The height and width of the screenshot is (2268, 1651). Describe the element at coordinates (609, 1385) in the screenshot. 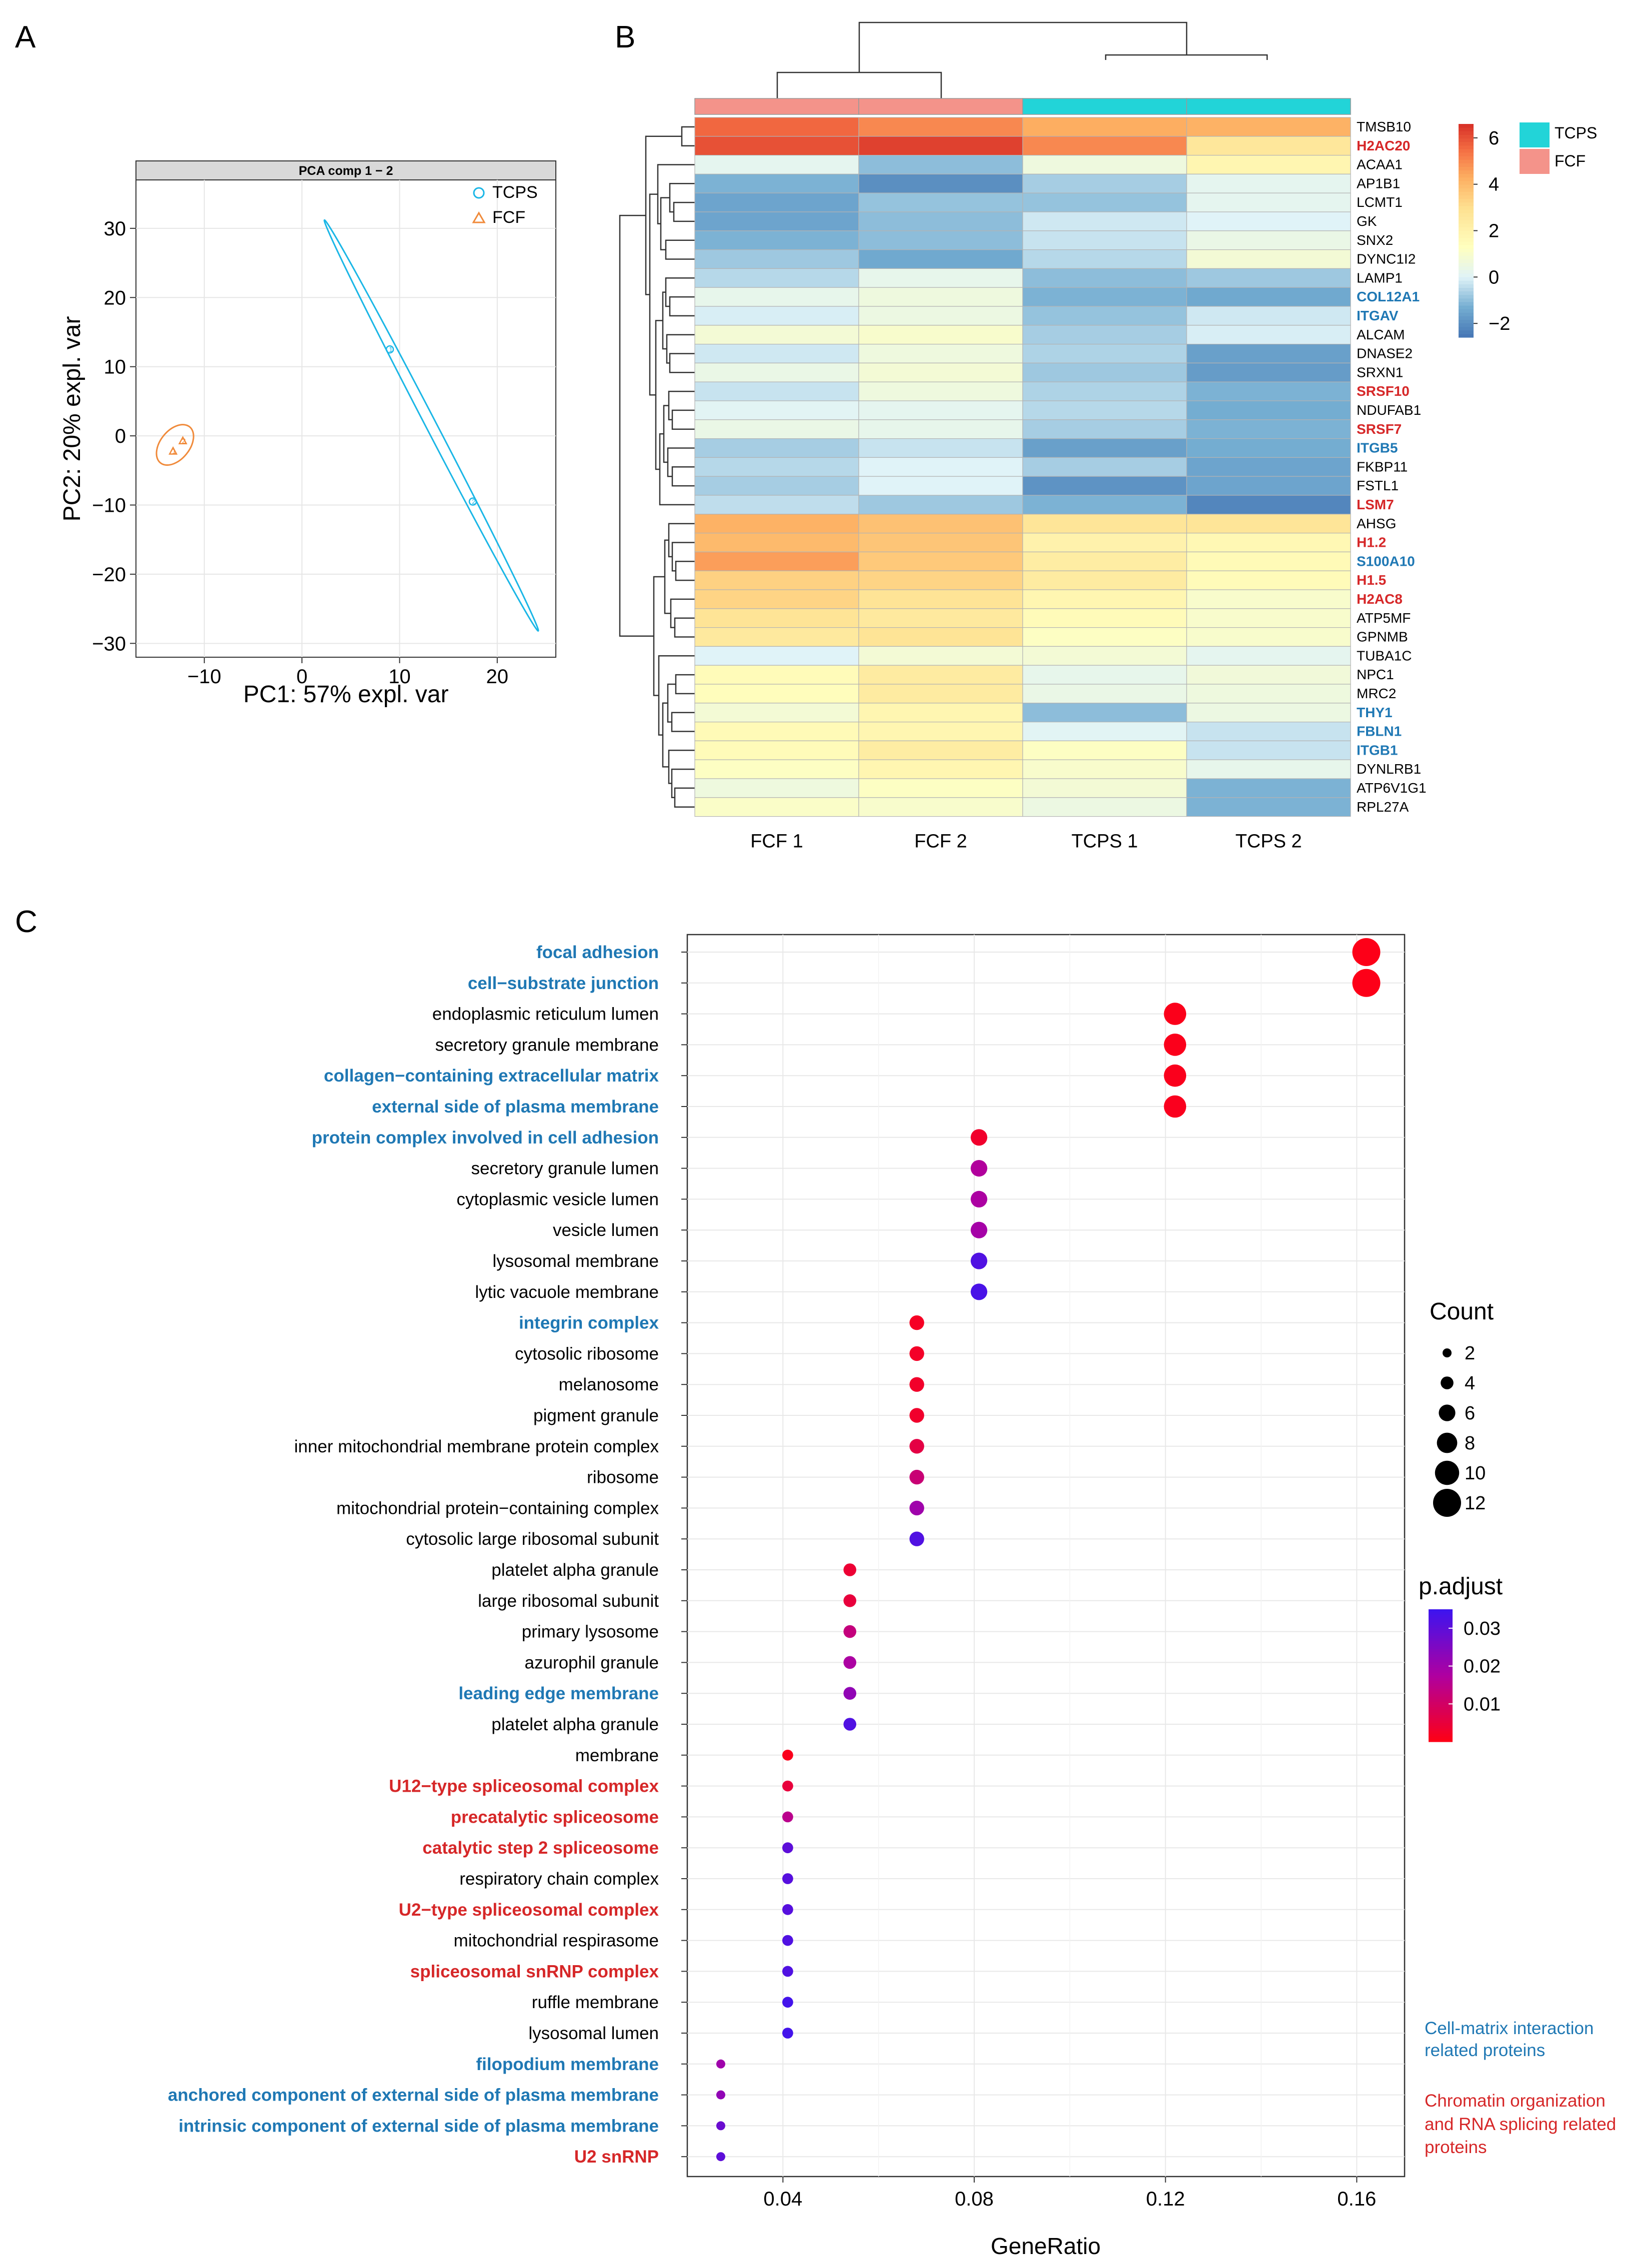

I see `go-term-label: melanosome` at that location.